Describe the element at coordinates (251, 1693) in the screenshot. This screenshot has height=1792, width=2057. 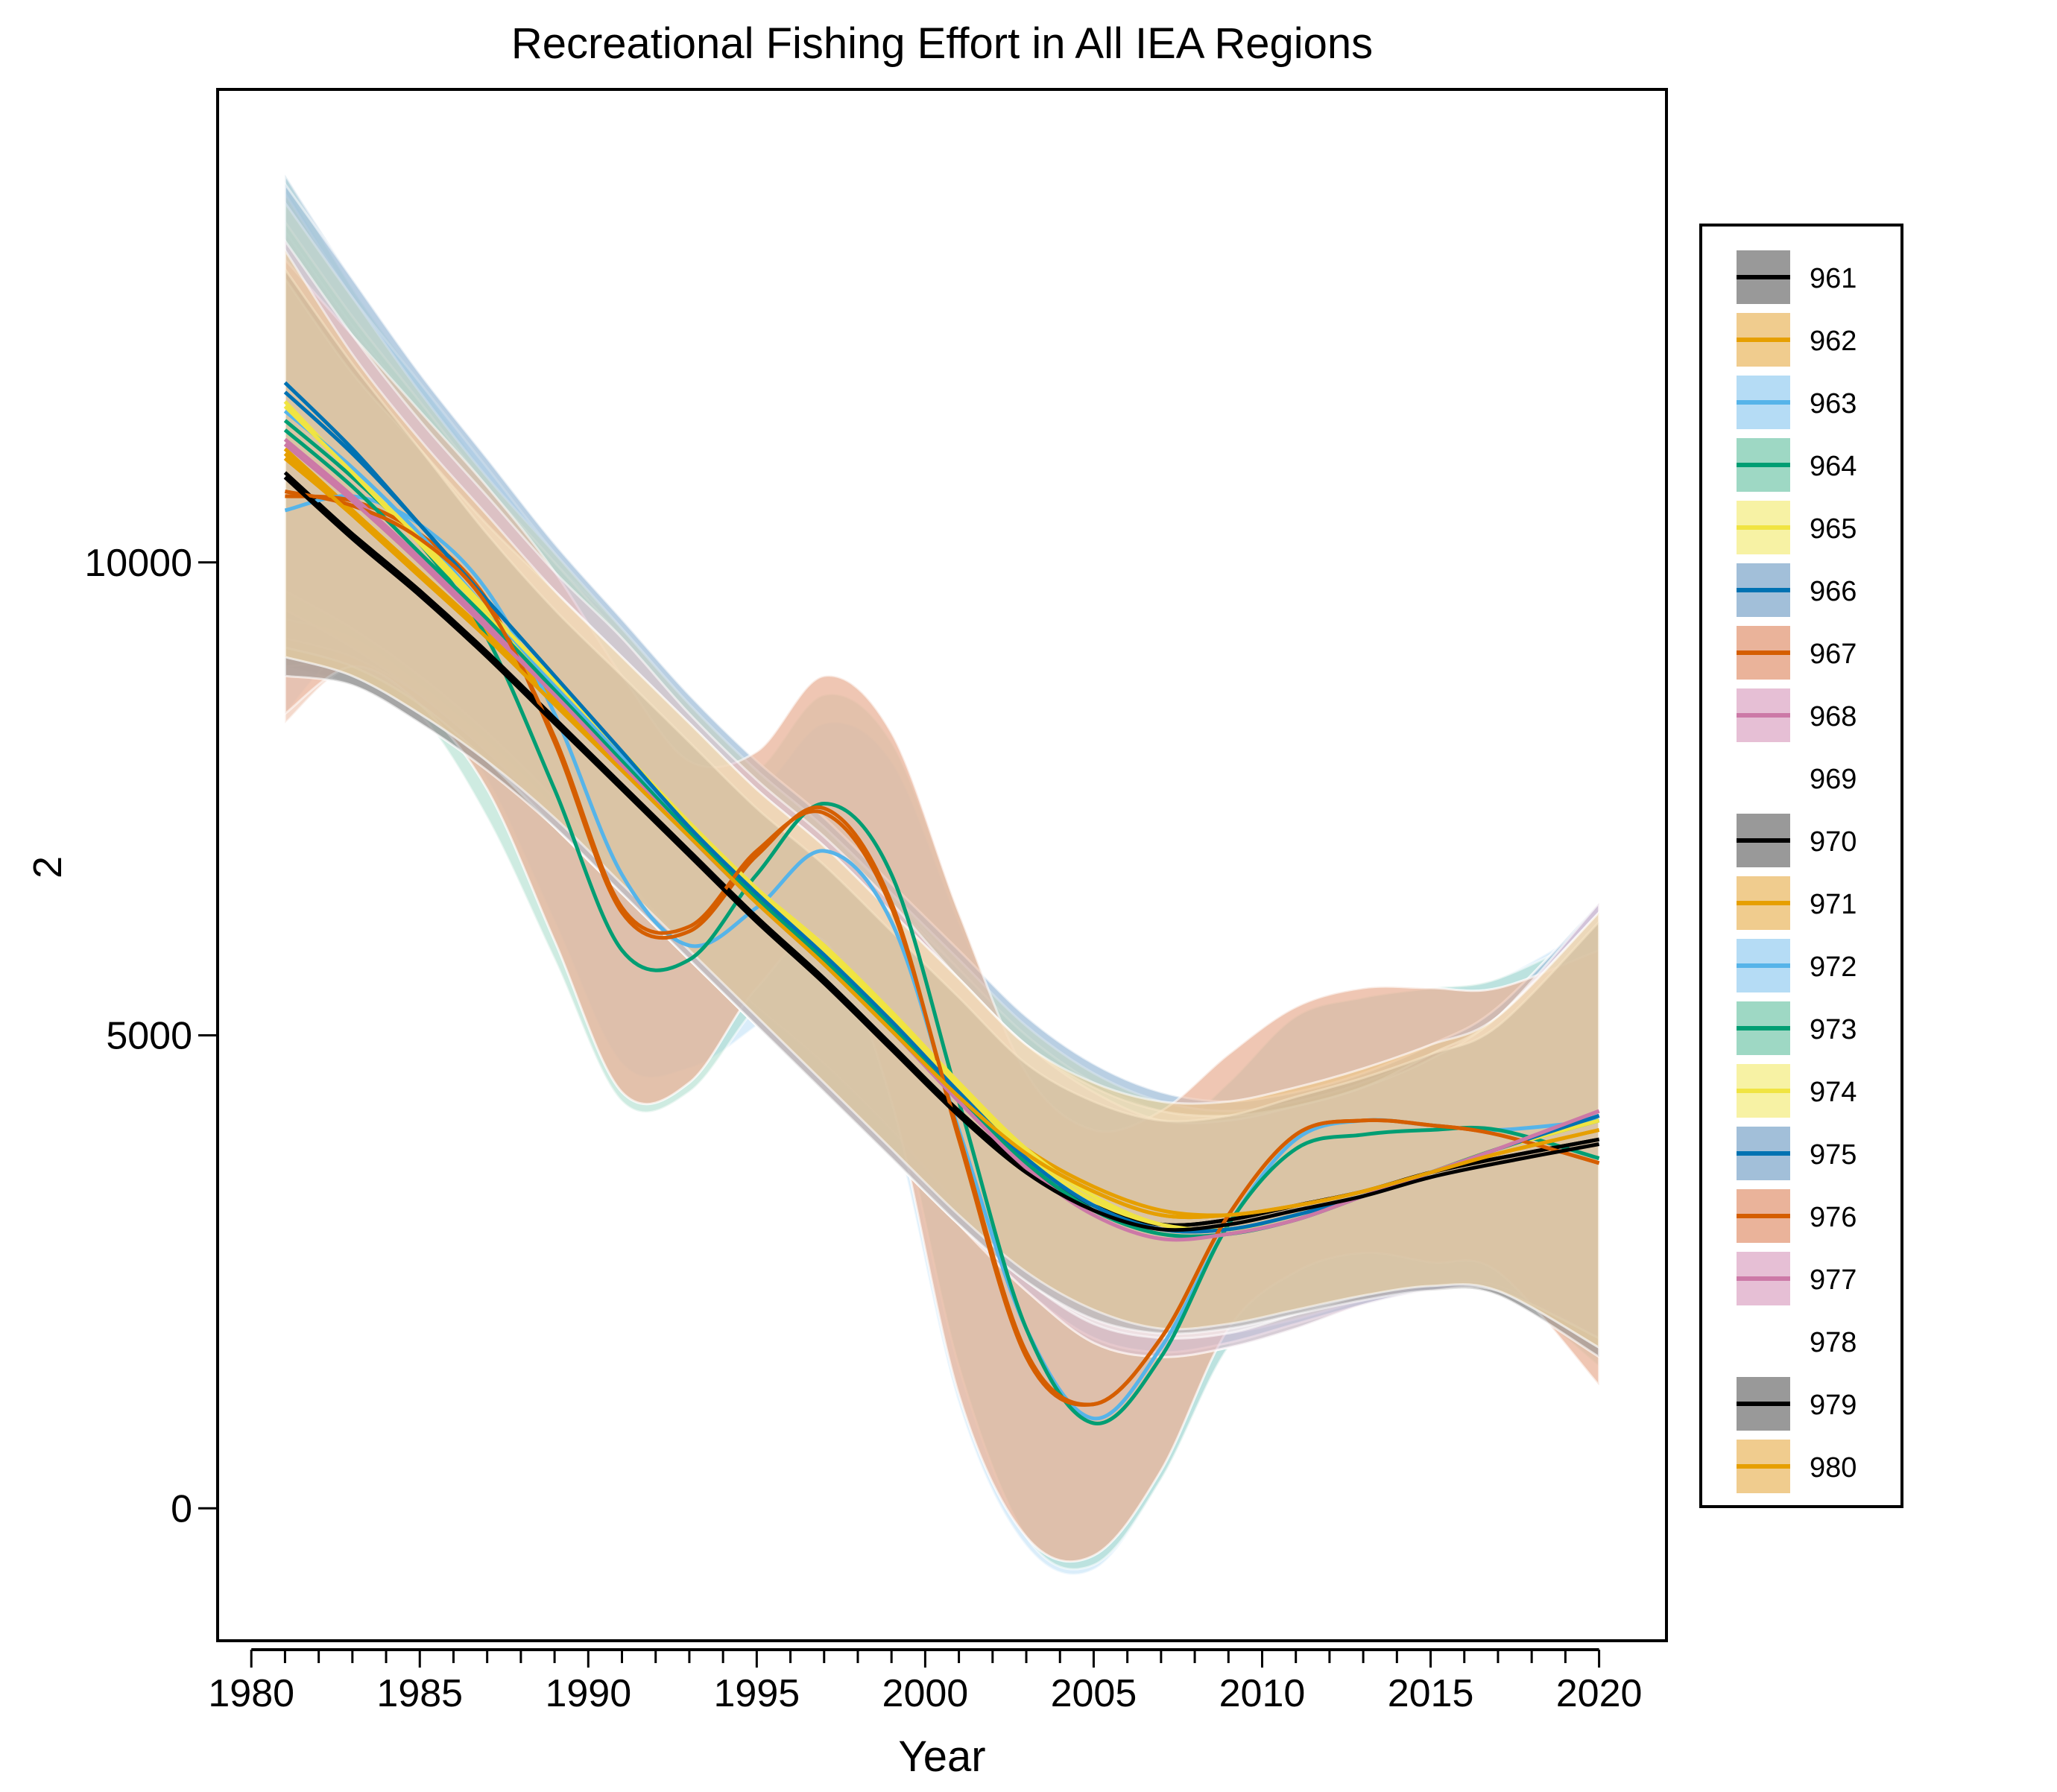
I see `x-tick-label: 1980` at that location.